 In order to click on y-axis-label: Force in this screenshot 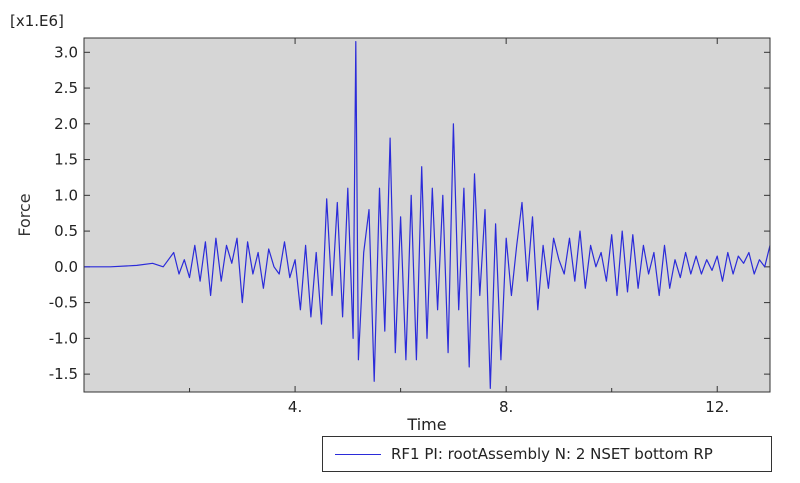, I will do `click(24, 214)`.